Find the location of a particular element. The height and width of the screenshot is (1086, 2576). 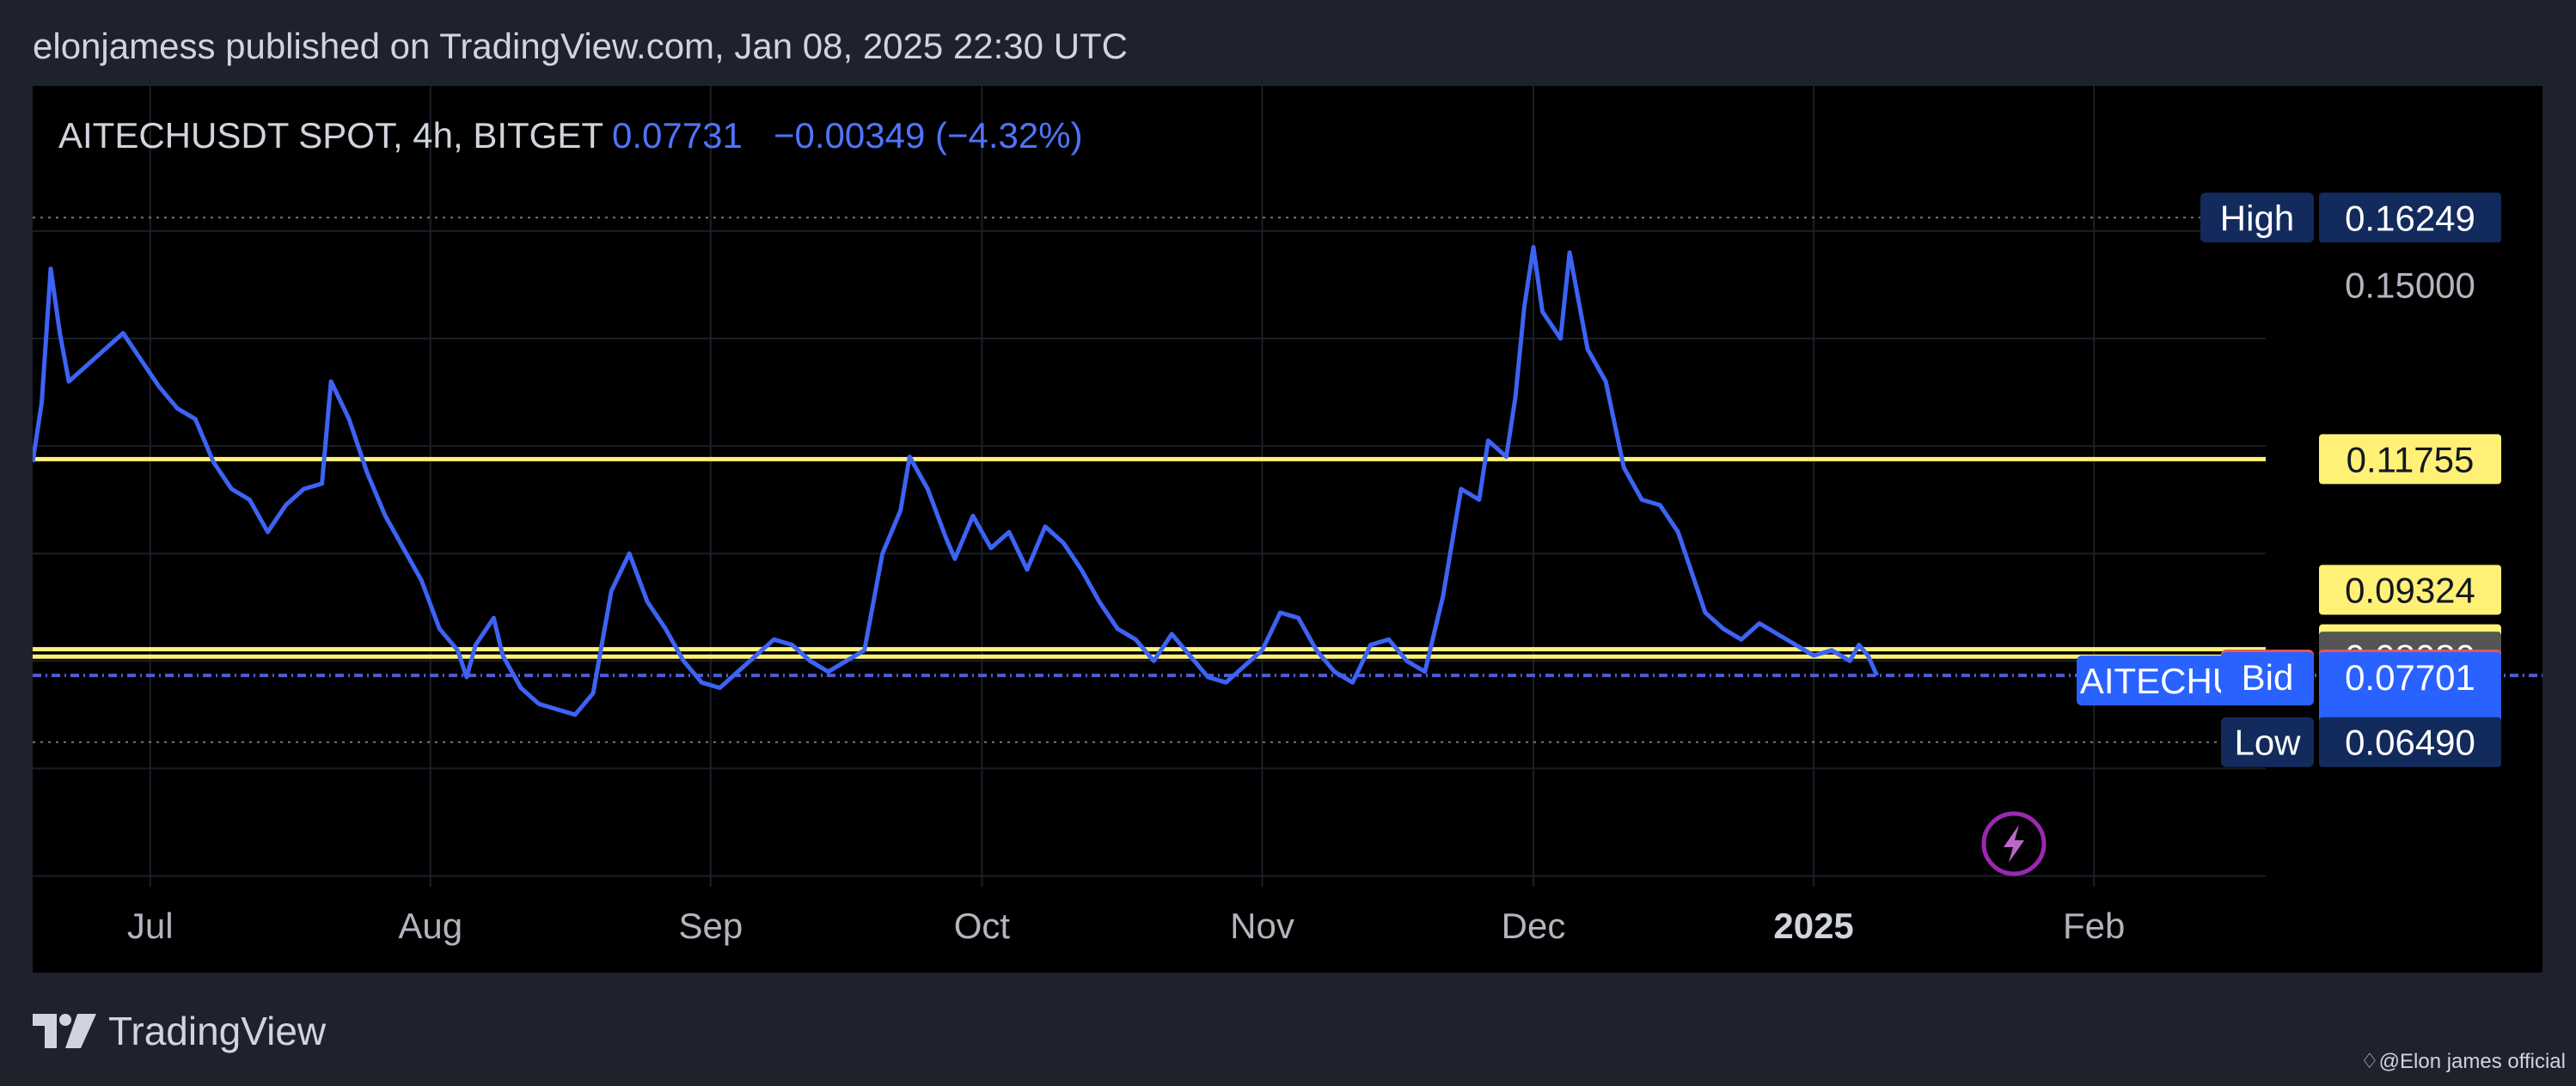

x-tick-label: Feb is located at coordinates (2094, 926).